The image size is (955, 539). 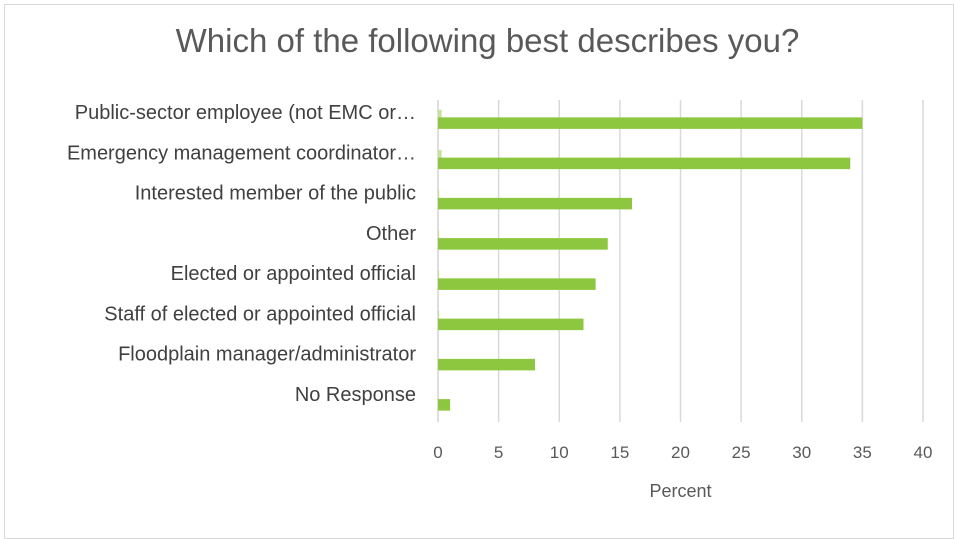 I want to click on x-tick-label: 20, so click(x=680, y=452).